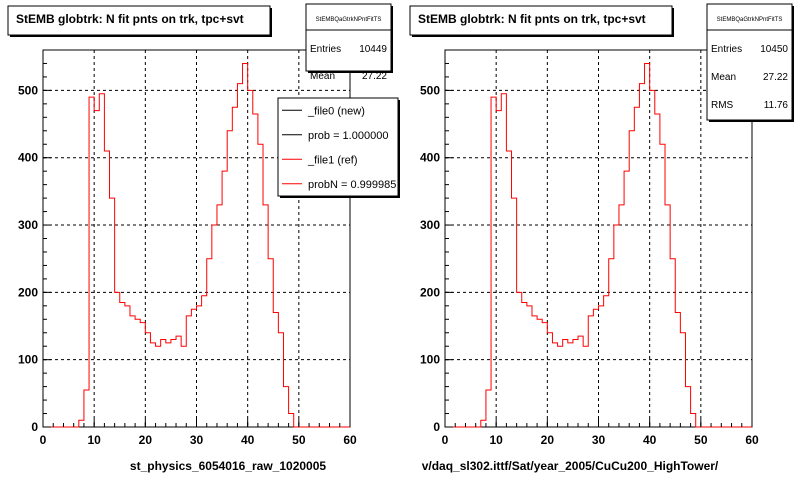 The image size is (800, 480). Describe the element at coordinates (774, 49) in the screenshot. I see `stats-value: 10450` at that location.